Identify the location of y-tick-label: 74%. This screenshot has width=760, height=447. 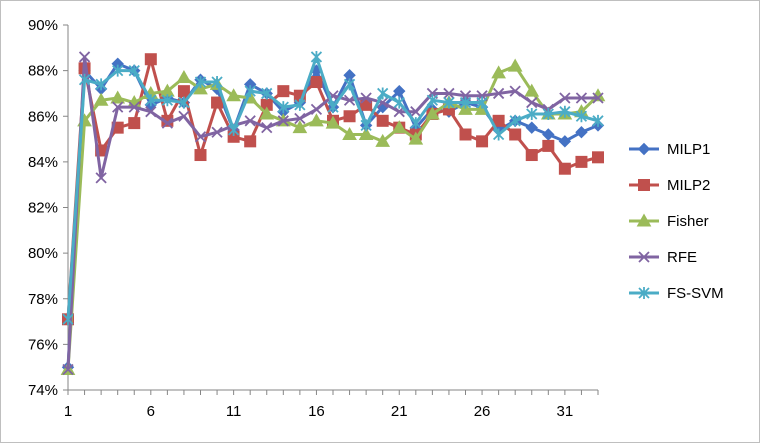
(43, 390).